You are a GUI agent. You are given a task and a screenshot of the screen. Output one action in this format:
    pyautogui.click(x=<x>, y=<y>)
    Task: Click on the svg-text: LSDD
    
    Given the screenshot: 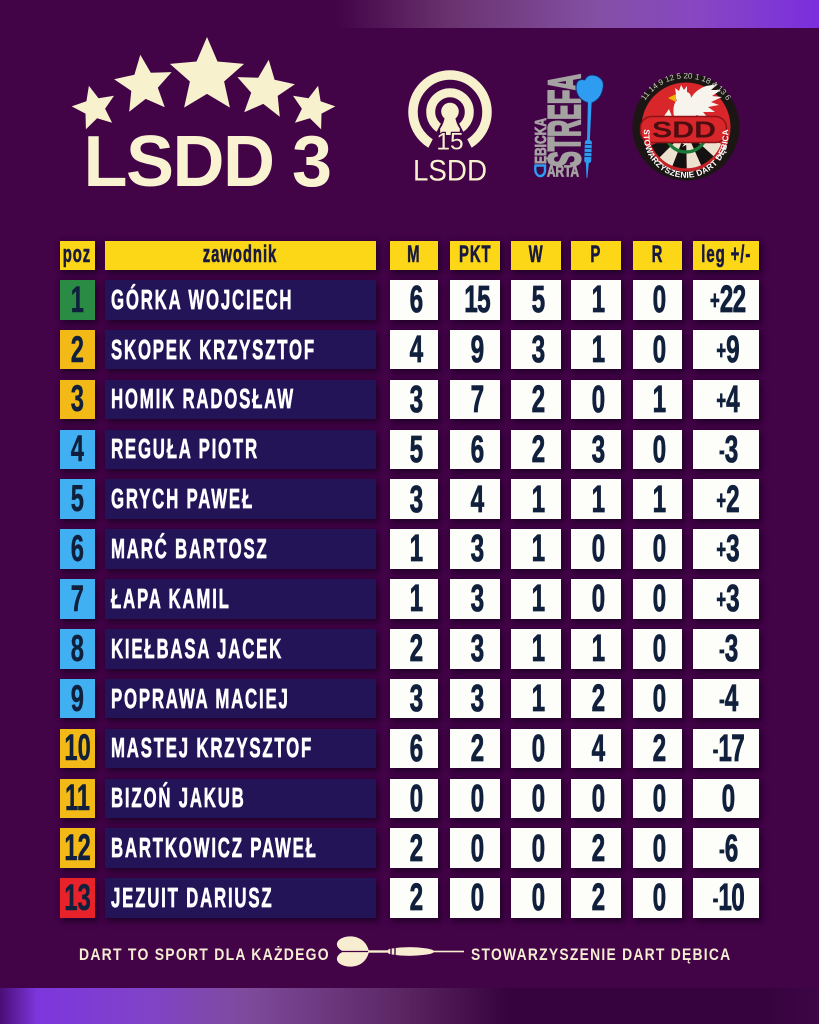 What is the action you would take?
    pyautogui.click(x=450, y=171)
    